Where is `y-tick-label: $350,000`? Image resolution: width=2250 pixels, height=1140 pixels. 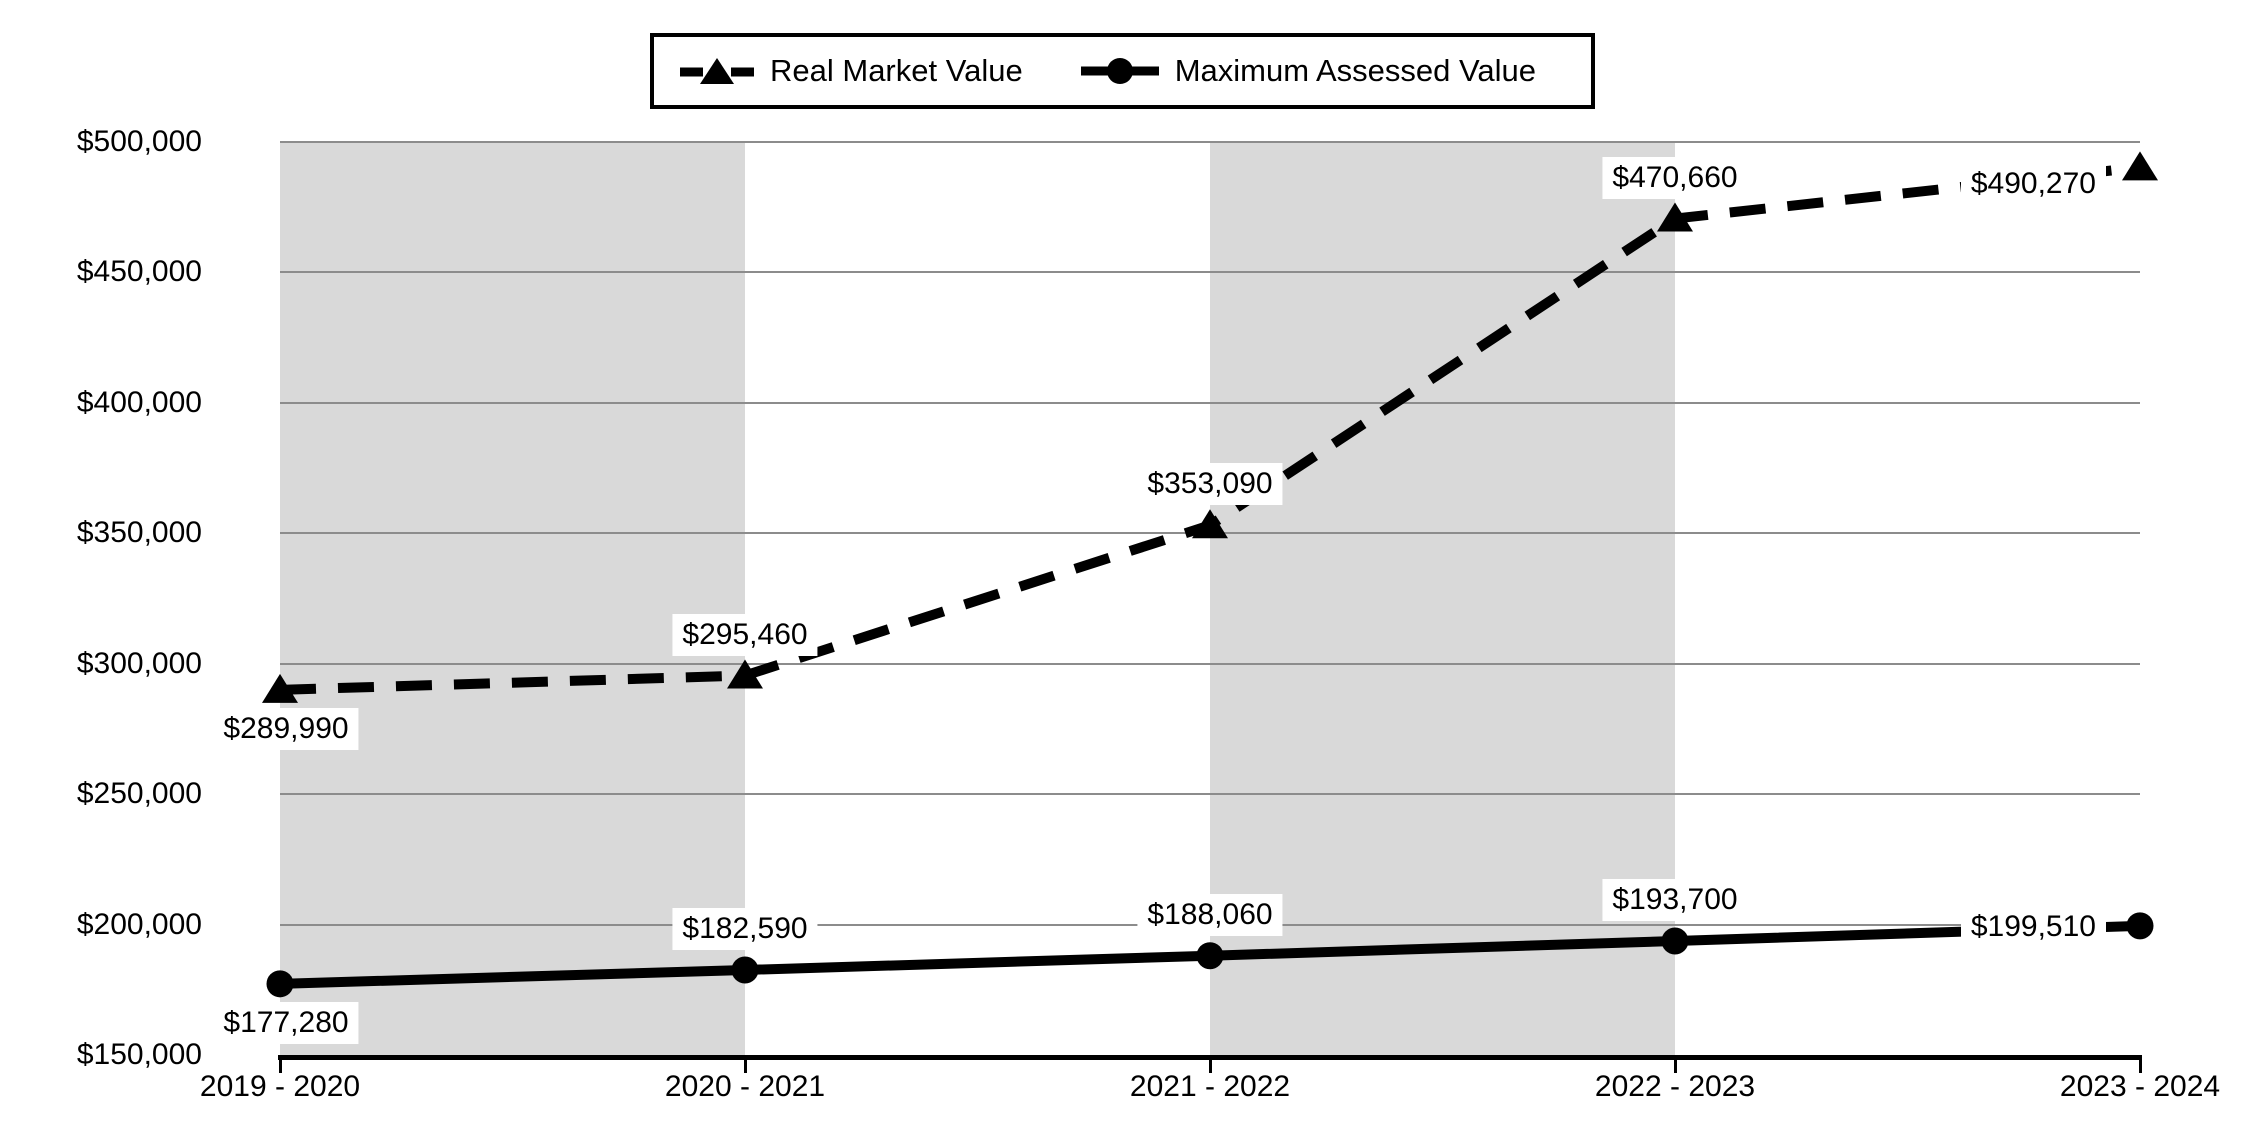 y-tick-label: $350,000 is located at coordinates (139, 533).